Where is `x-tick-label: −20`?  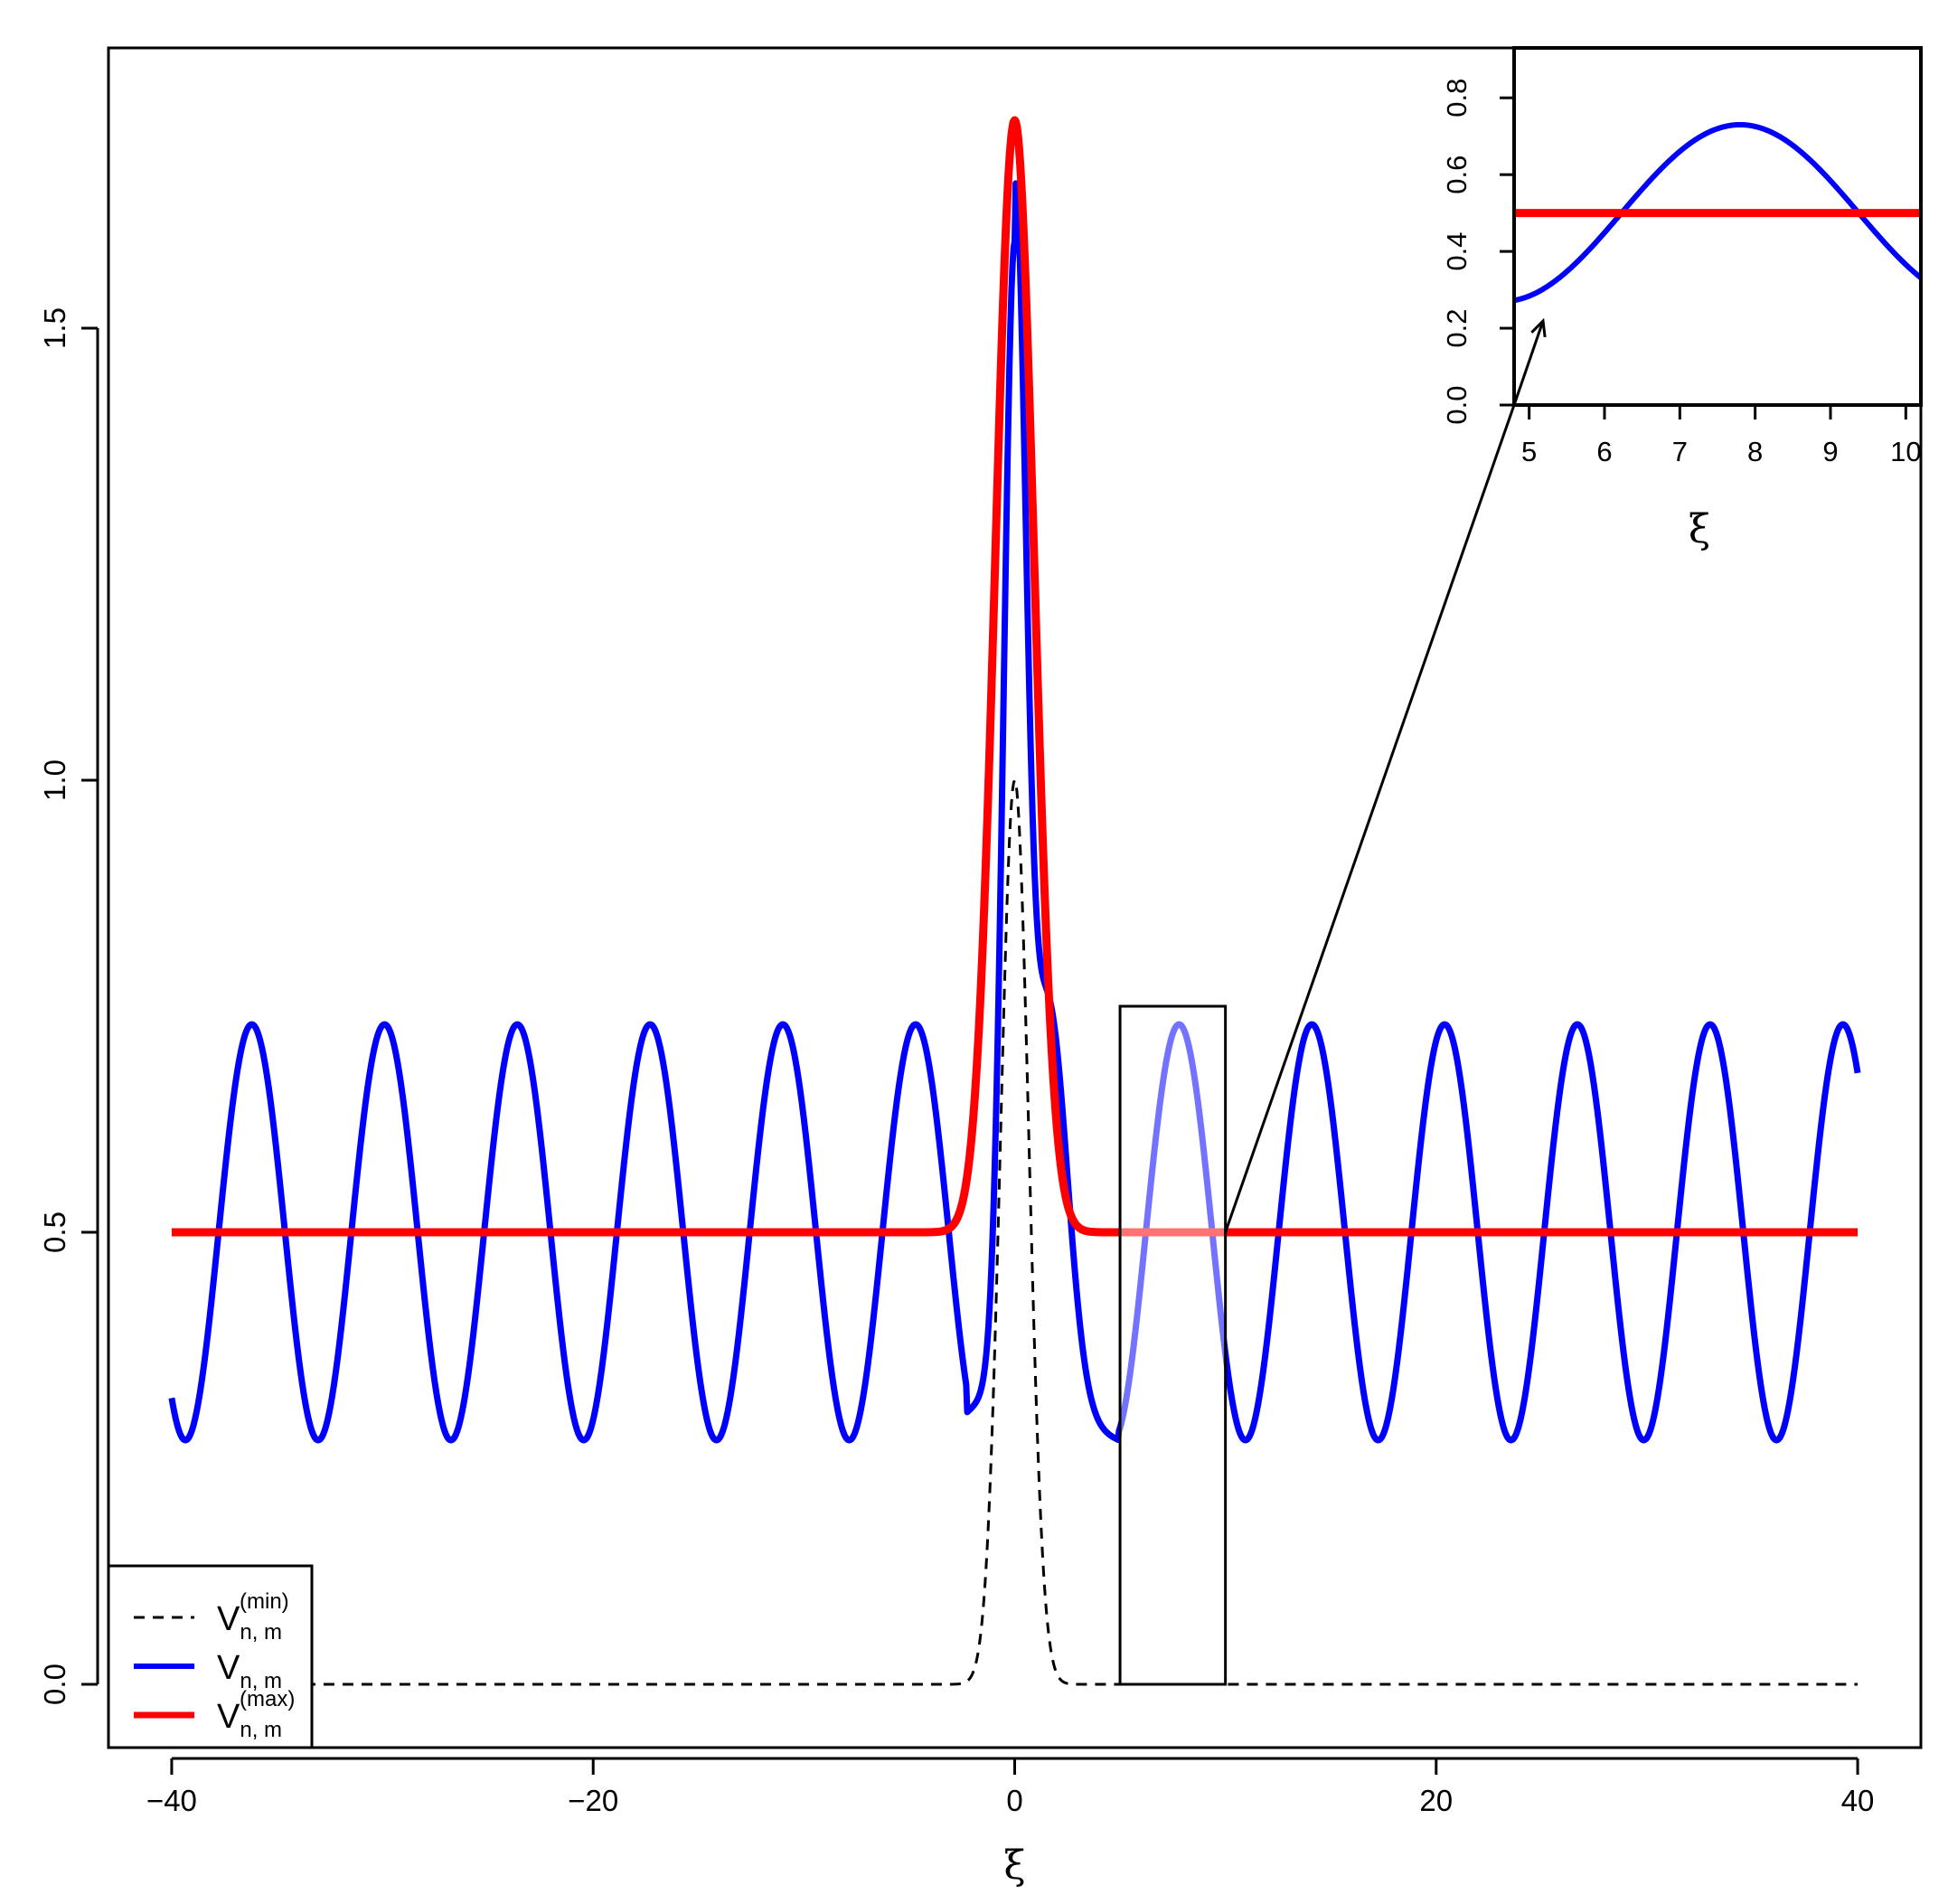
x-tick-label: −20 is located at coordinates (593, 1800).